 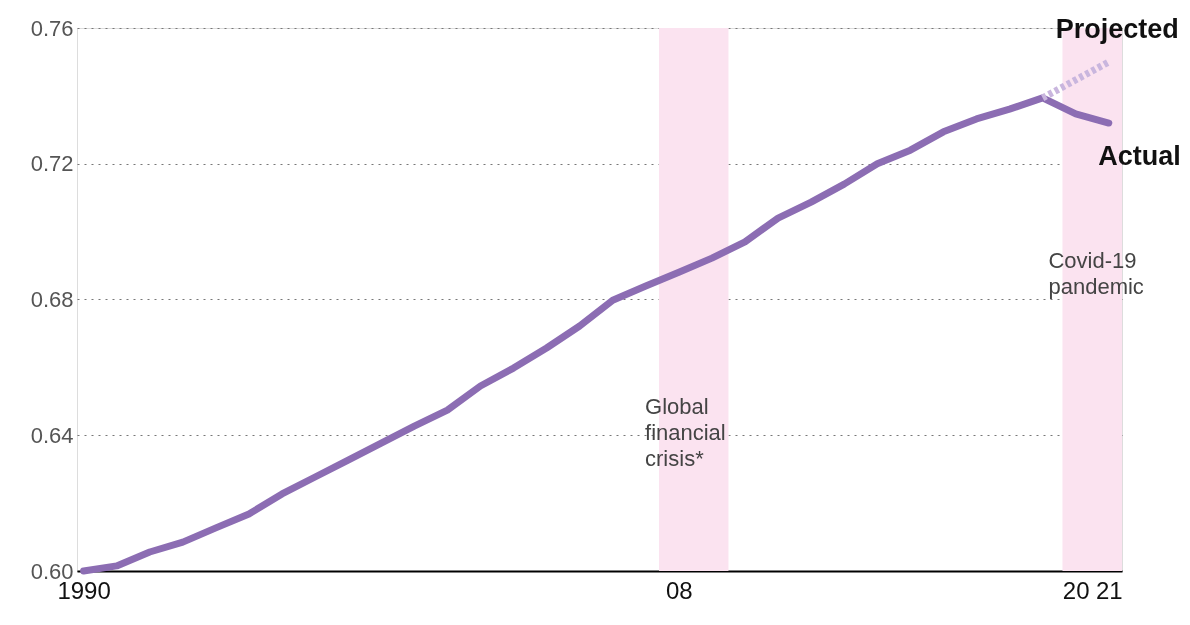 I want to click on series-label: Actual, so click(x=1139, y=156).